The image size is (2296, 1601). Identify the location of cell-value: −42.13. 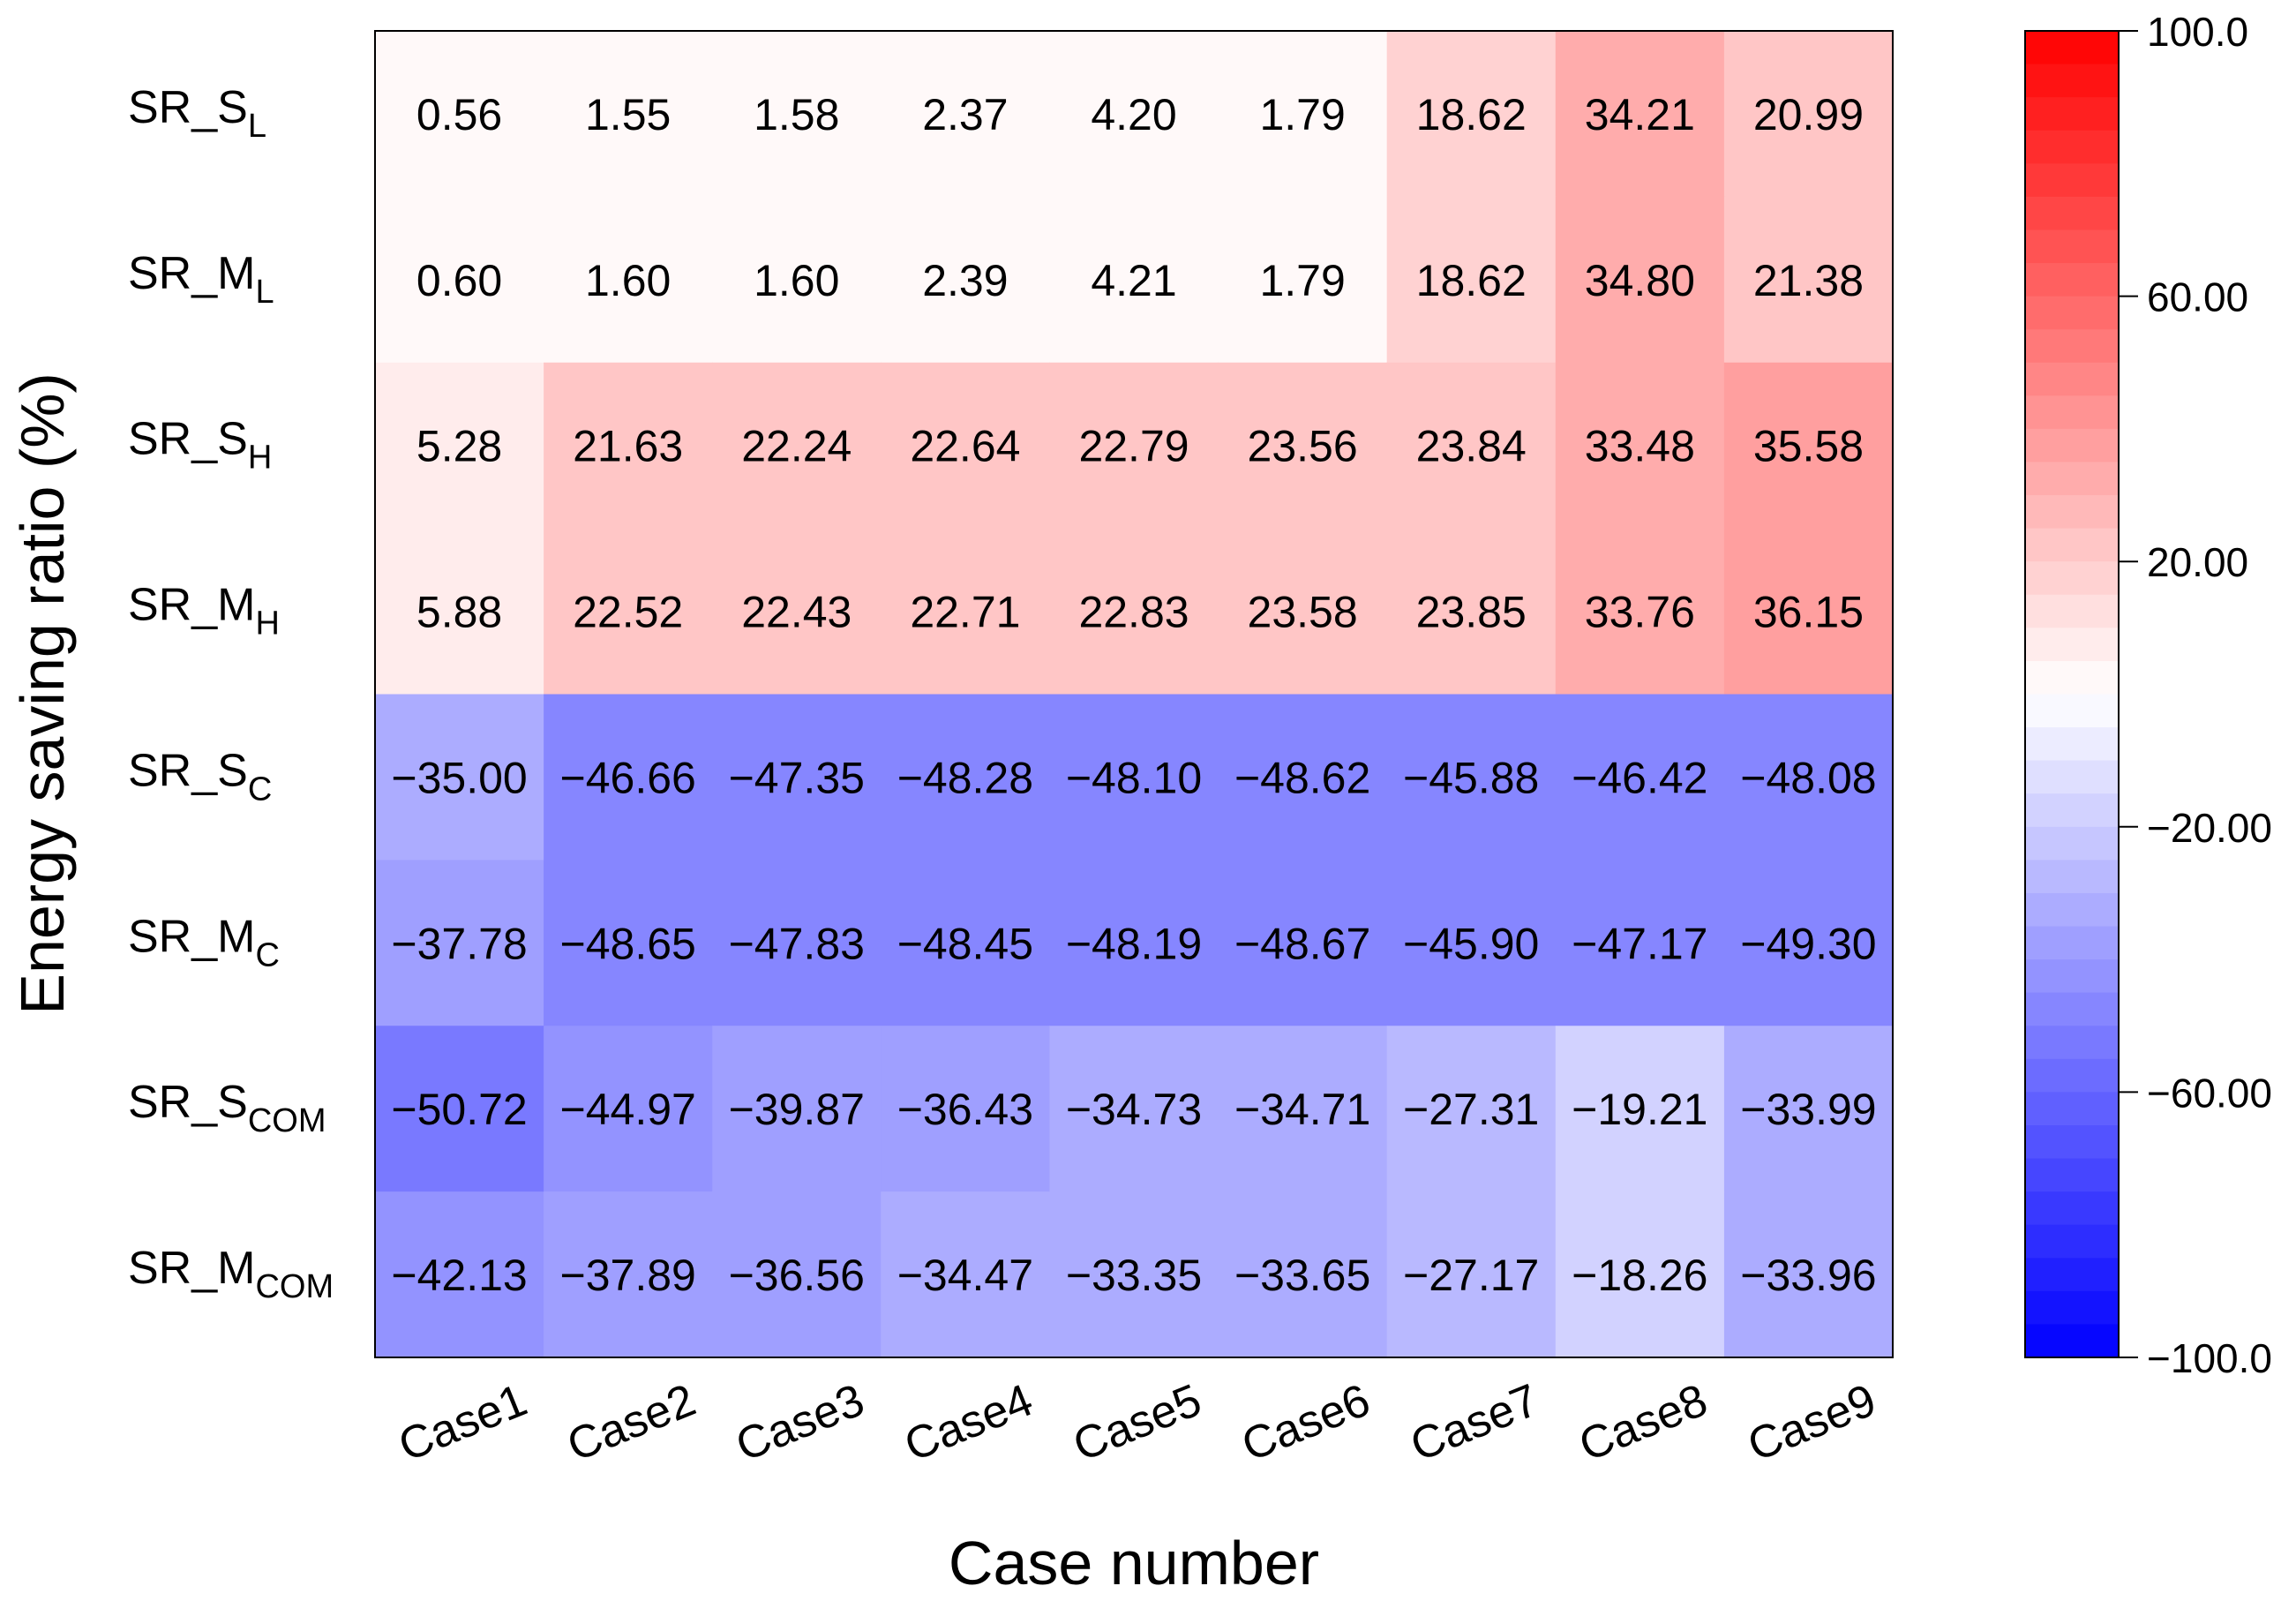
(459, 1275).